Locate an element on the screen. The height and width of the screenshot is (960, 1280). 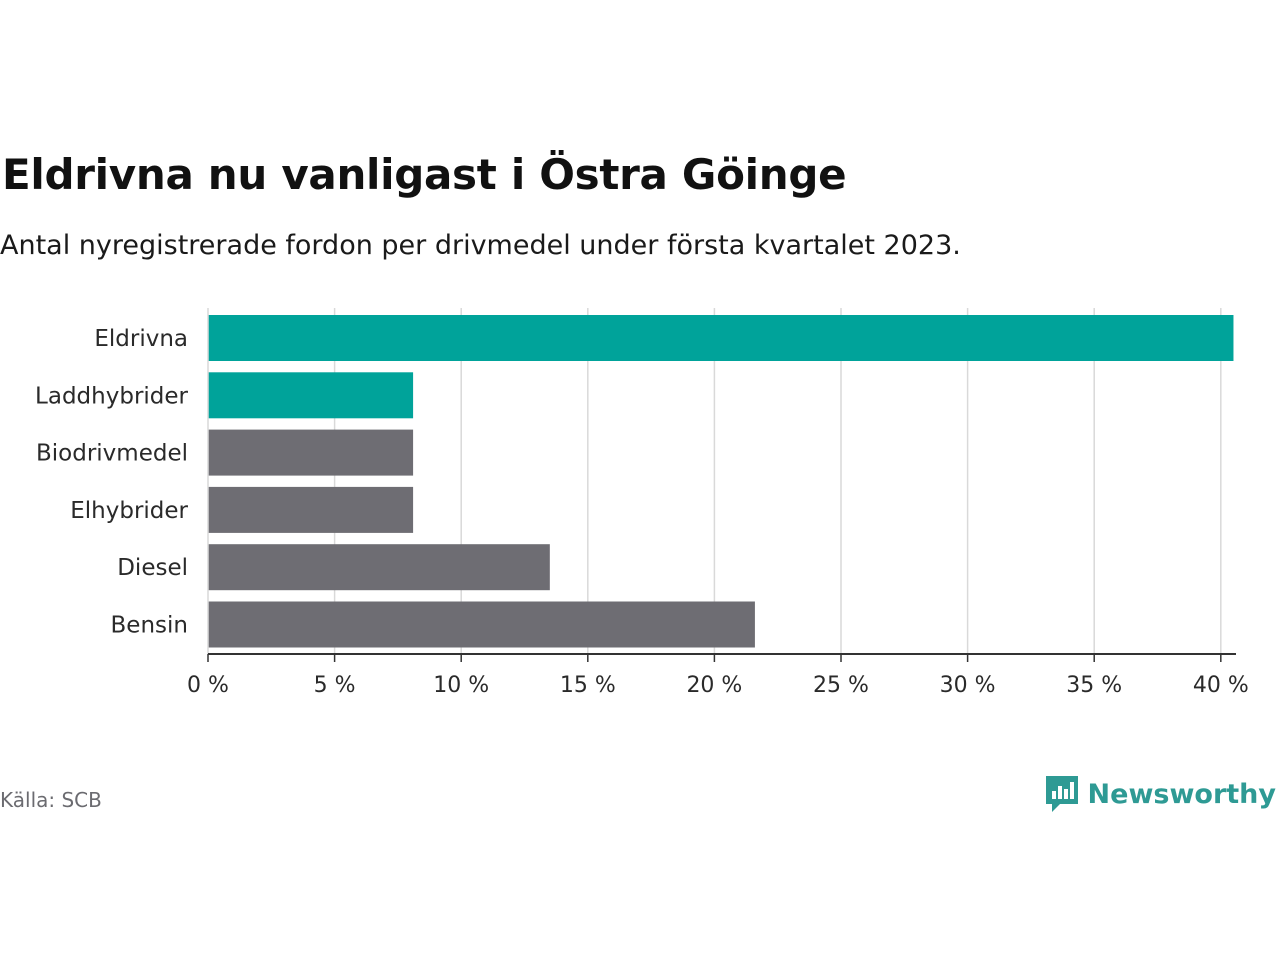
bar-bensin is located at coordinates (481, 624).